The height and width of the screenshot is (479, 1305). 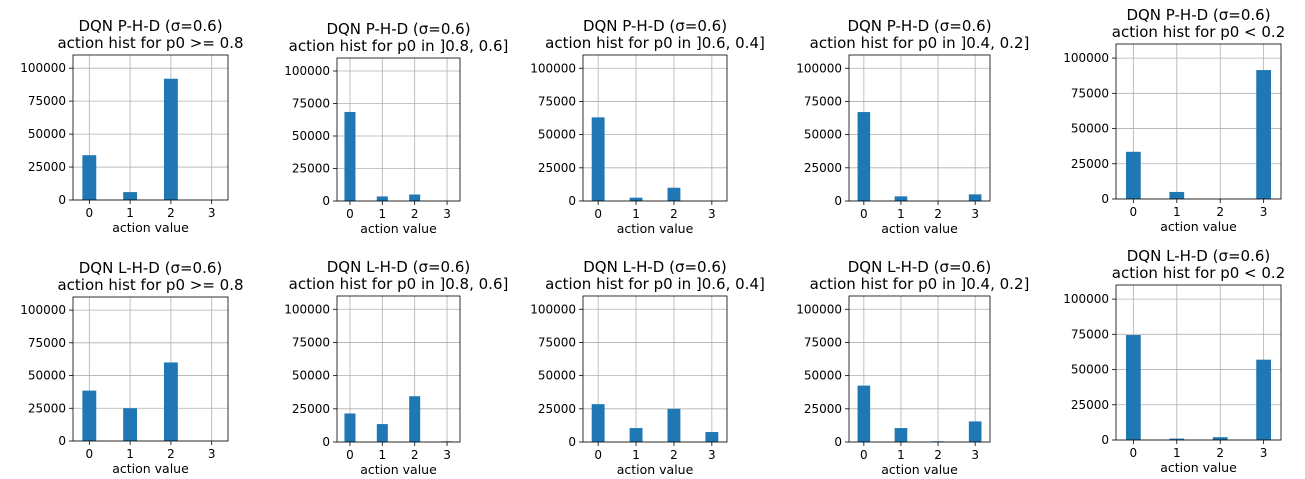 What do you see at coordinates (150, 43) in the screenshot?
I see `chart-title-line-2: action hist for p0 >= 0.8` at bounding box center [150, 43].